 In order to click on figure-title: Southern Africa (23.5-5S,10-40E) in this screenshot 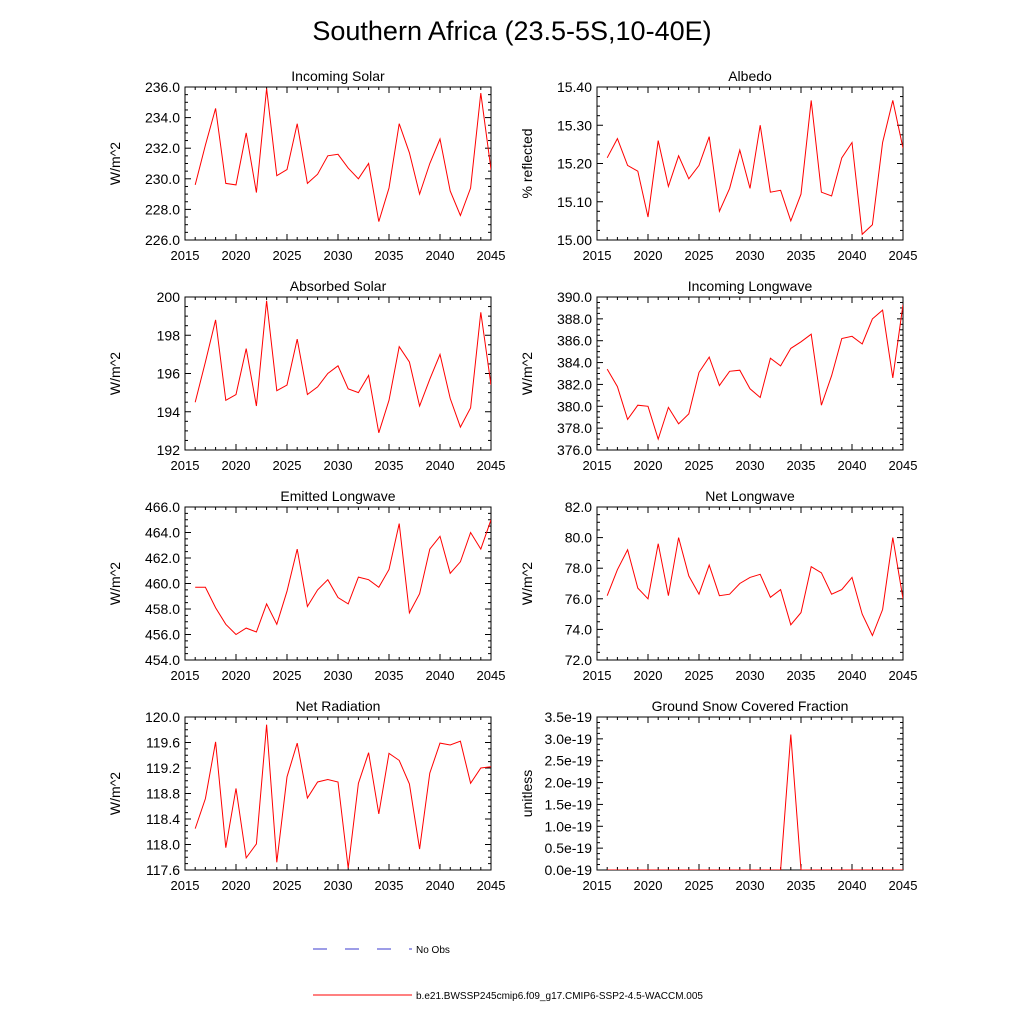, I will do `click(511, 31)`.